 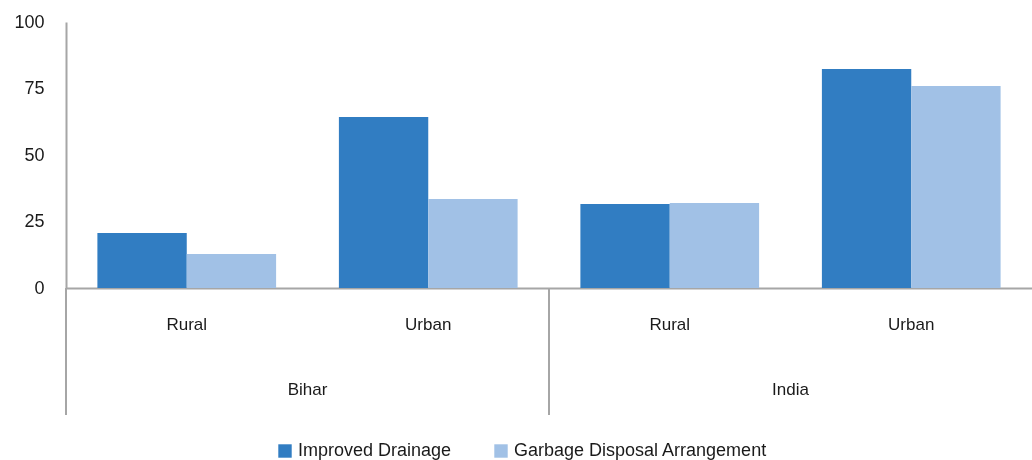 What do you see at coordinates (375, 450) in the screenshot?
I see `legend-label: Improved Drainage` at bounding box center [375, 450].